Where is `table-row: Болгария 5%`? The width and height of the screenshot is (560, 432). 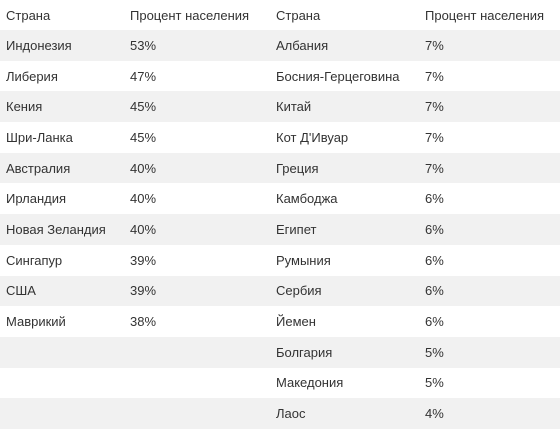
table-row: Болгария 5% is located at coordinates (280, 352).